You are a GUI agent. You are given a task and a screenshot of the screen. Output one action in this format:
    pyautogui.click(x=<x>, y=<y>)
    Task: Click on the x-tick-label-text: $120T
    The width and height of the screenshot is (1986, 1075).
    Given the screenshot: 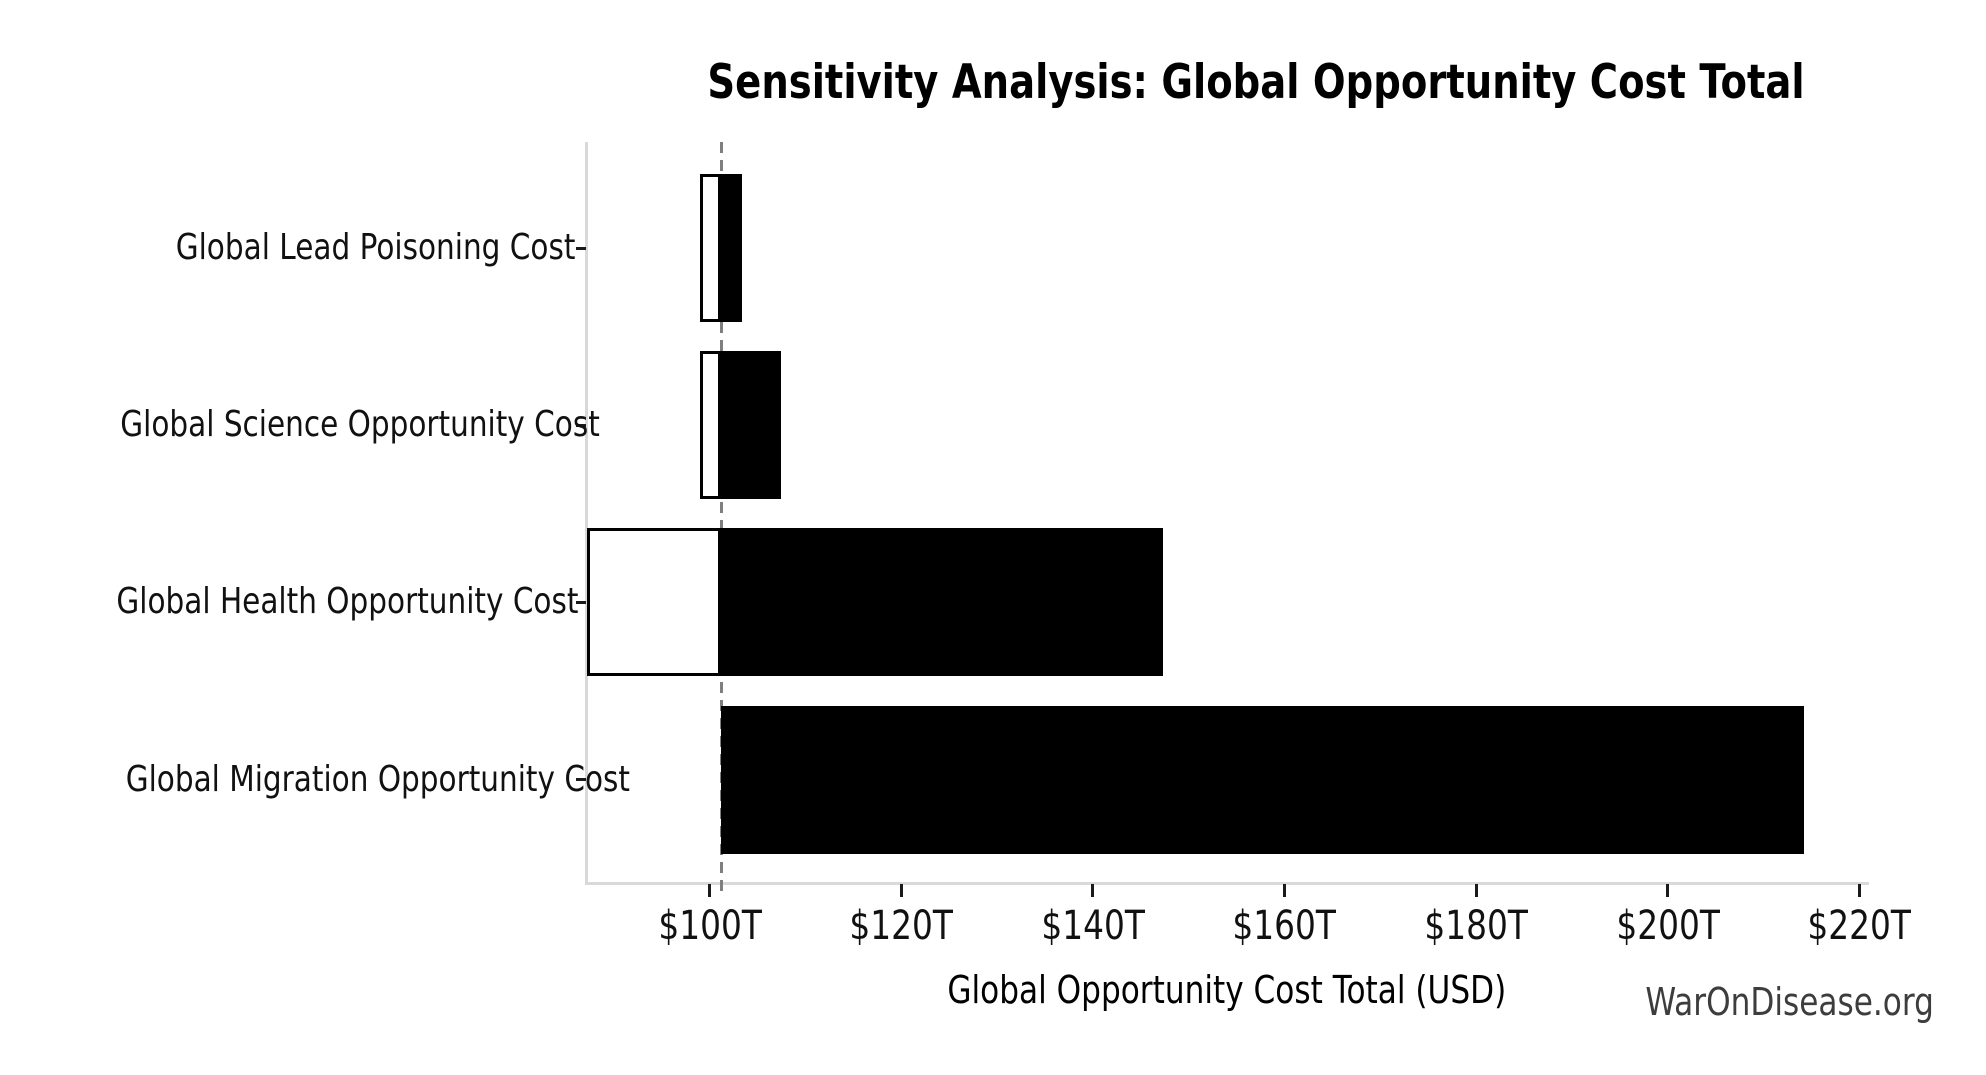 What is the action you would take?
    pyautogui.click(x=901, y=926)
    